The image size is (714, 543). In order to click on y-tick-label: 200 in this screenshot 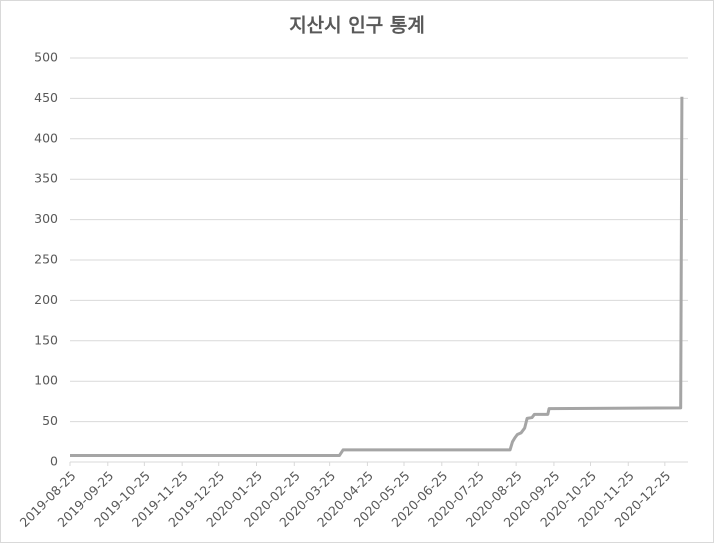, I will do `click(46, 299)`.